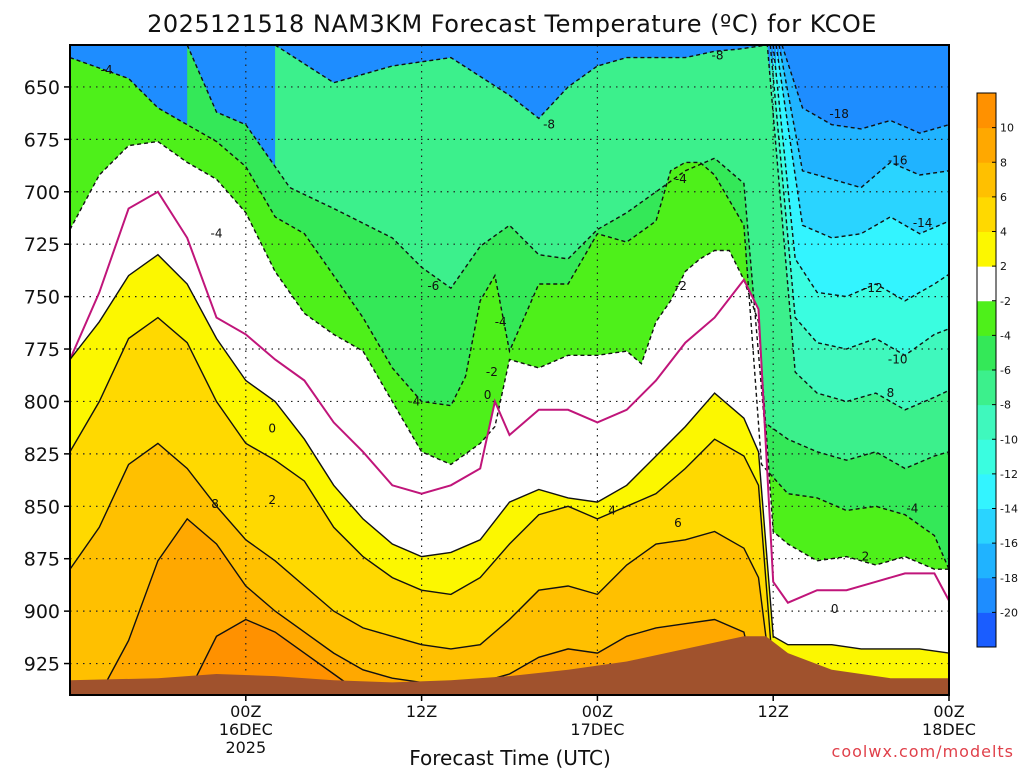 The image size is (1024, 768). Describe the element at coordinates (1005, 335) in the screenshot. I see `colorbar-label: -4` at that location.